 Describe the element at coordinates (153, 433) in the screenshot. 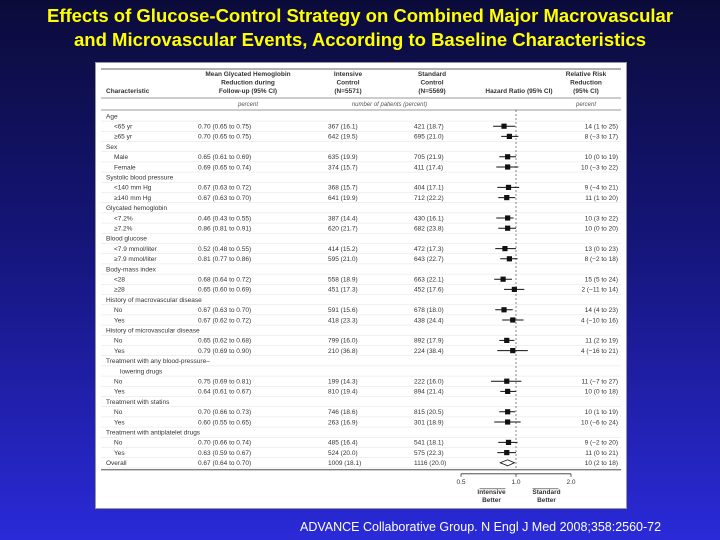

I see `group-label: Treatment with antiplatelet drugs` at that location.